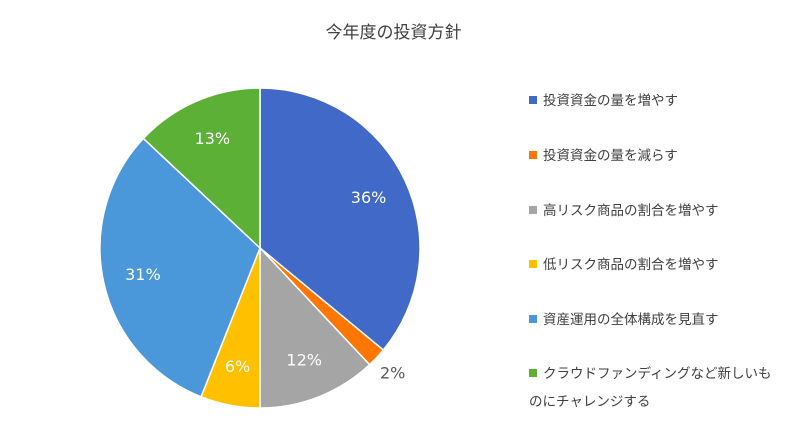 Image resolution: width=787 pixels, height=447 pixels. I want to click on legend-label: 投資資金の量を減らす, so click(610, 156).